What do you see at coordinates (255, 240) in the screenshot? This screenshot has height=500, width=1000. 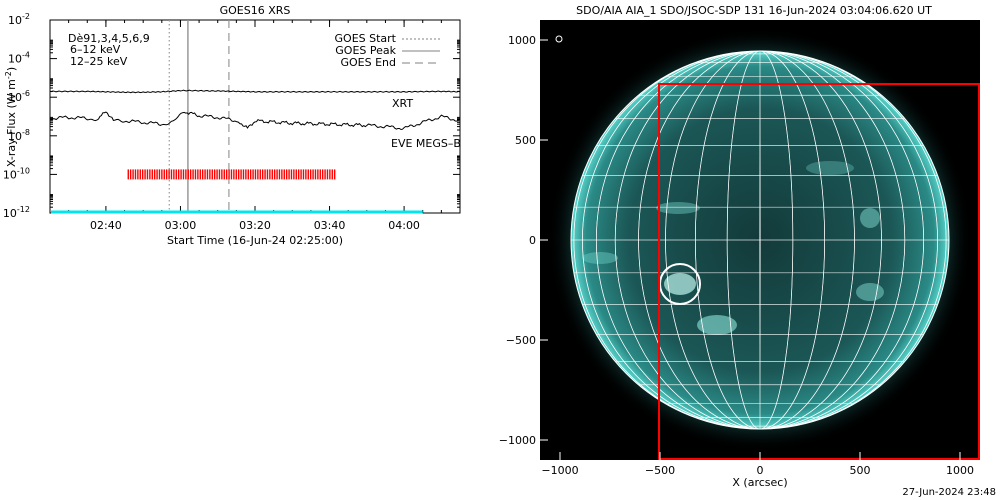 I see `goes-x-label: Start Time (16-Jun-24 02:25:00)` at bounding box center [255, 240].